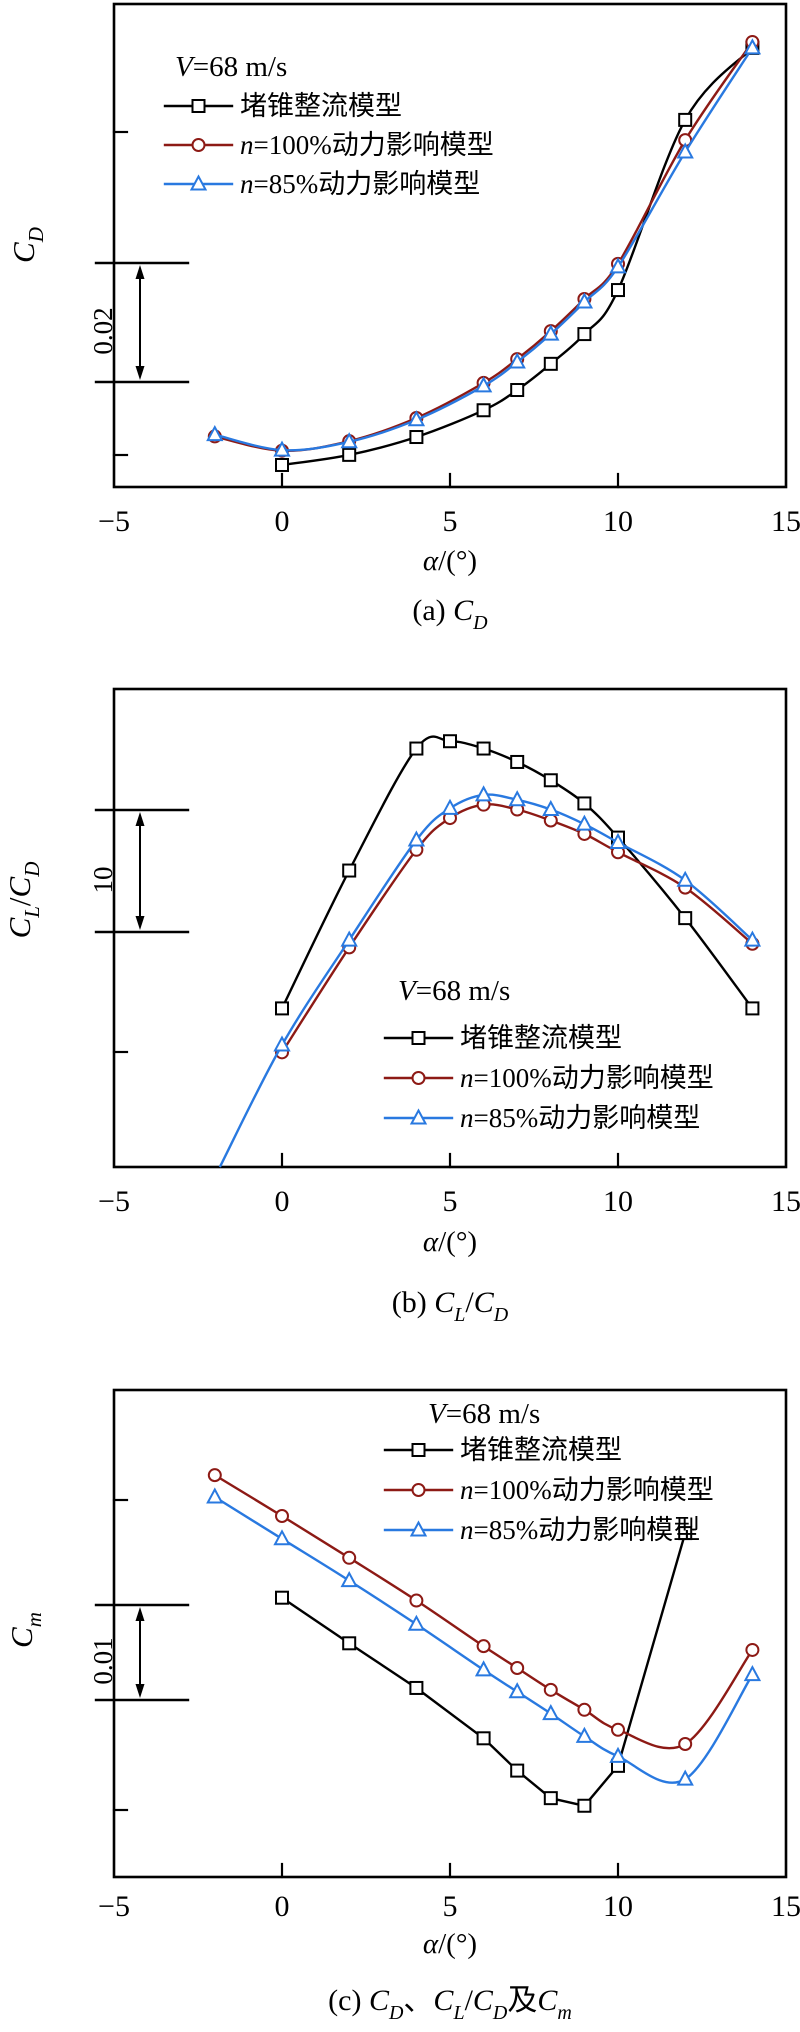 The image size is (800, 2032). I want to click on x-axis-title: α/(°), so click(450, 561).